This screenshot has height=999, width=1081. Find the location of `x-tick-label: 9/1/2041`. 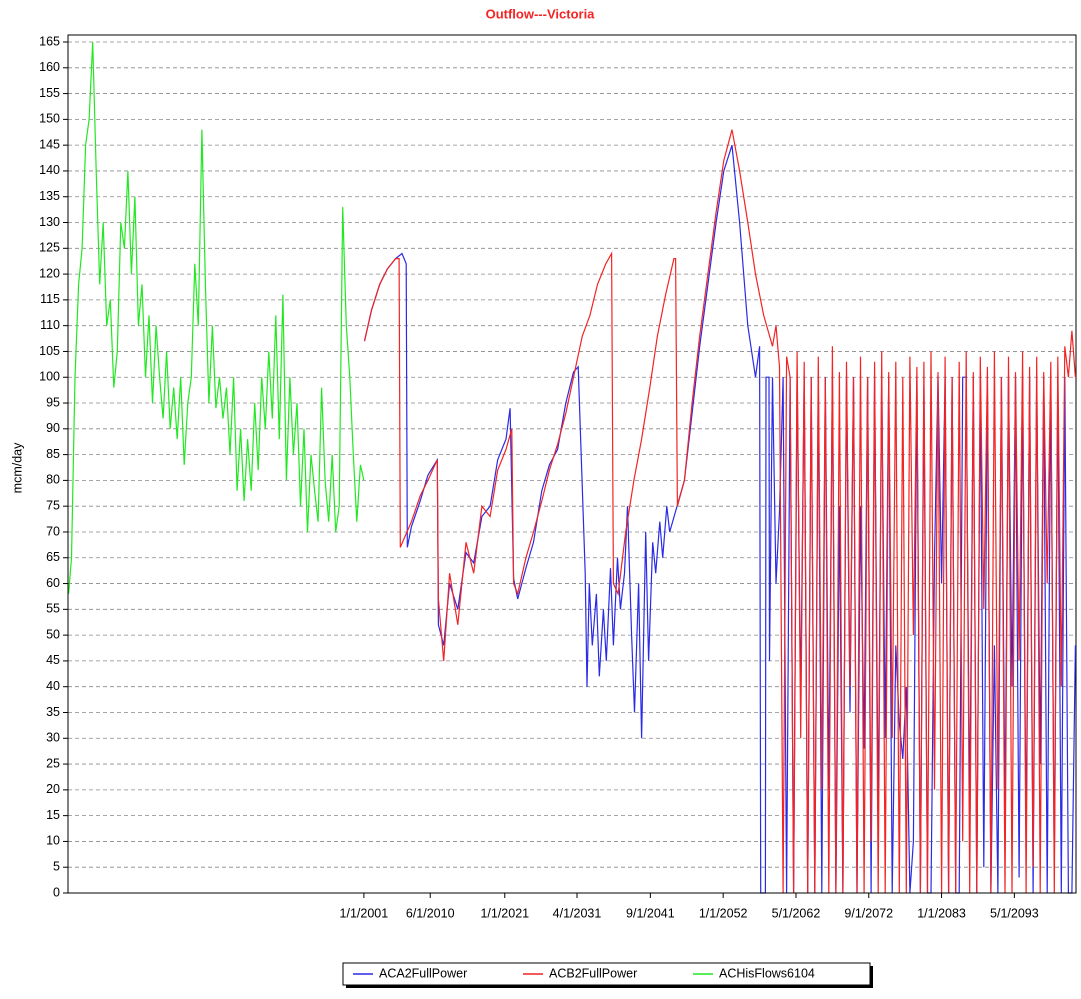

x-tick-label: 9/1/2041 is located at coordinates (650, 913).